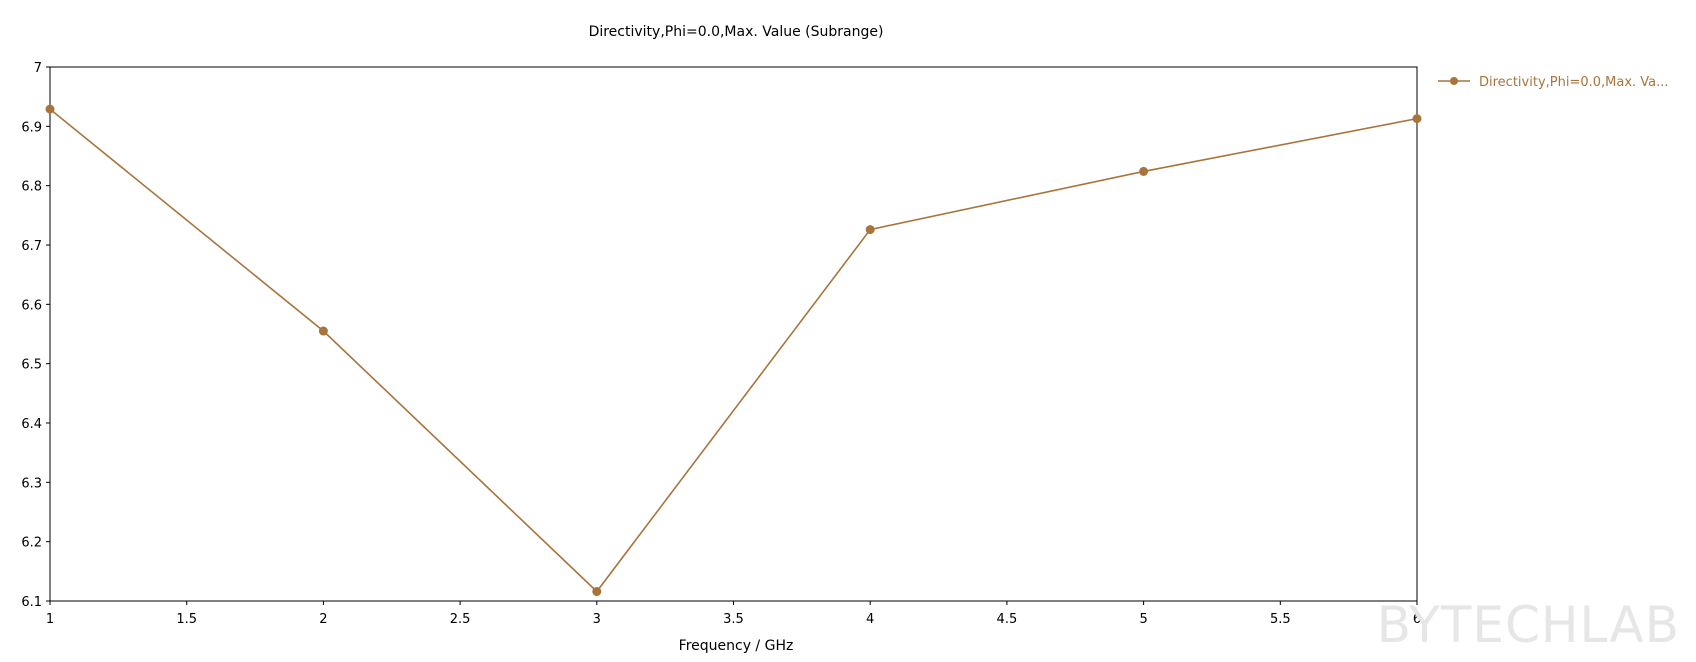 The image size is (1696, 662). What do you see at coordinates (323, 619) in the screenshot?
I see `x-tick-label: 2` at bounding box center [323, 619].